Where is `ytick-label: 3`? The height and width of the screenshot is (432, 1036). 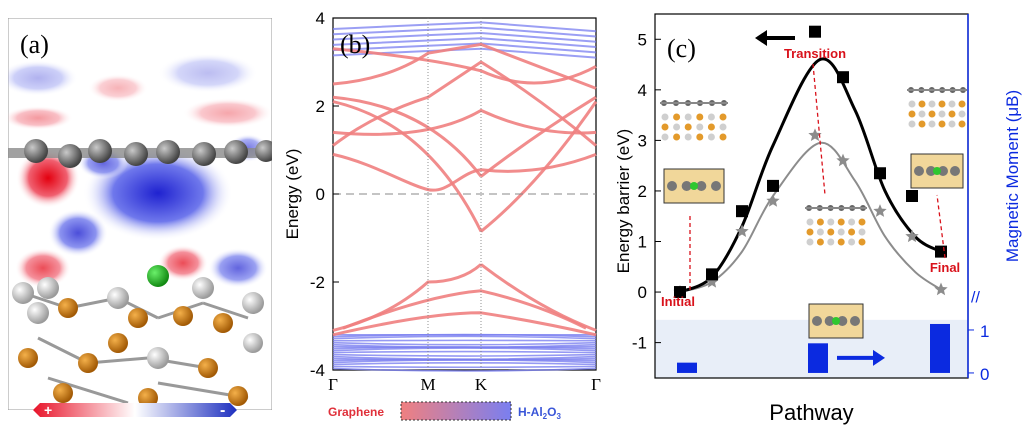 ytick-label: 3 is located at coordinates (642, 140).